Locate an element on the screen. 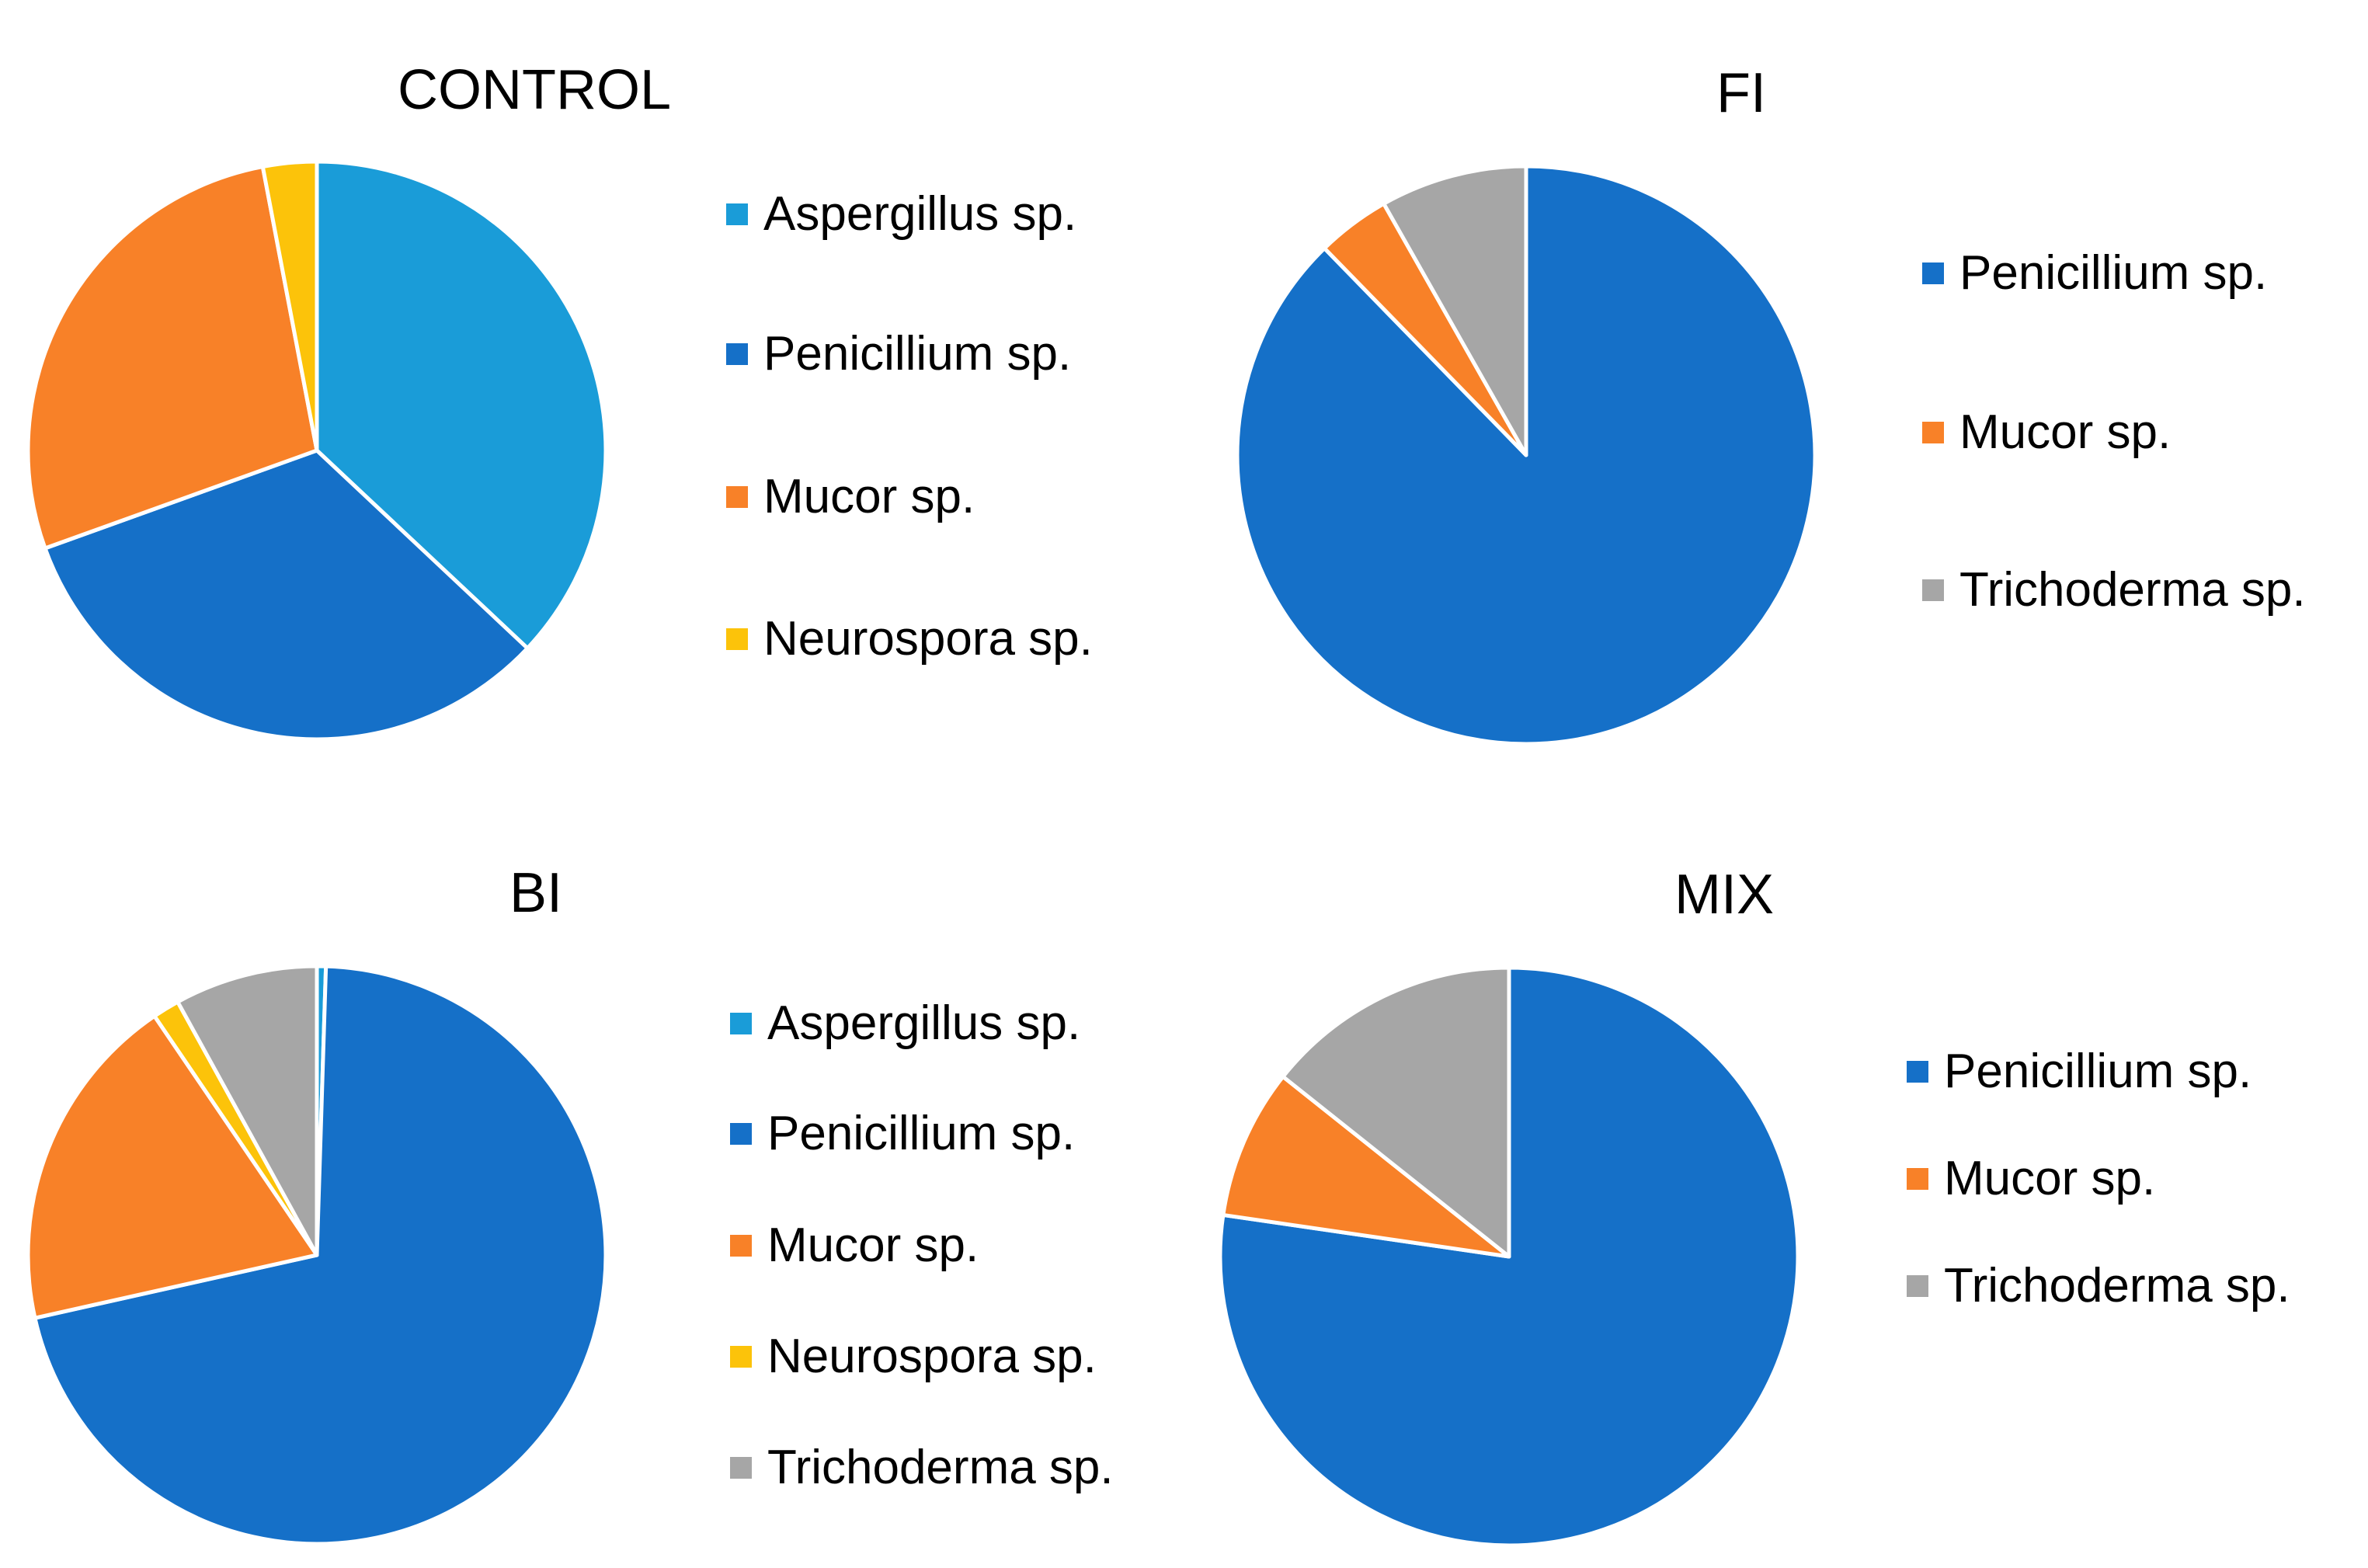 This screenshot has height=1568, width=2368. pie-chart-bi is located at coordinates (317, 1255).